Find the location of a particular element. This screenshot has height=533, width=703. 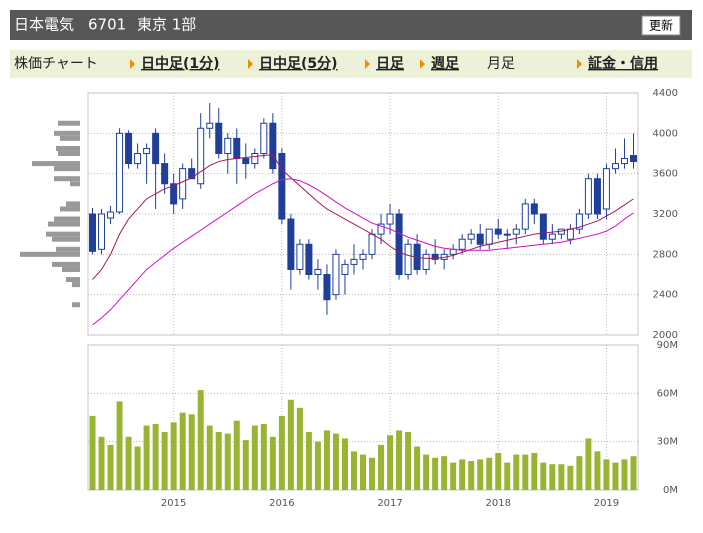

x-tick-label: 2017 is located at coordinates (389, 503).